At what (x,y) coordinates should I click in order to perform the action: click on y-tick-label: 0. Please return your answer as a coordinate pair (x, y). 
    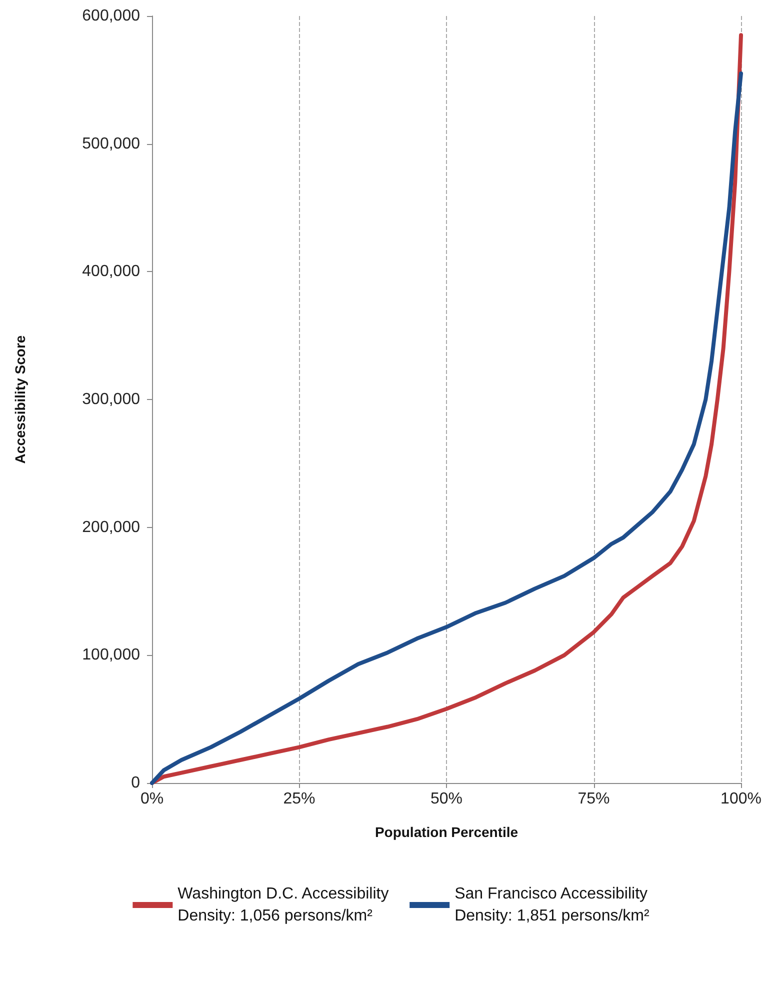
    Looking at the image, I should click on (135, 783).